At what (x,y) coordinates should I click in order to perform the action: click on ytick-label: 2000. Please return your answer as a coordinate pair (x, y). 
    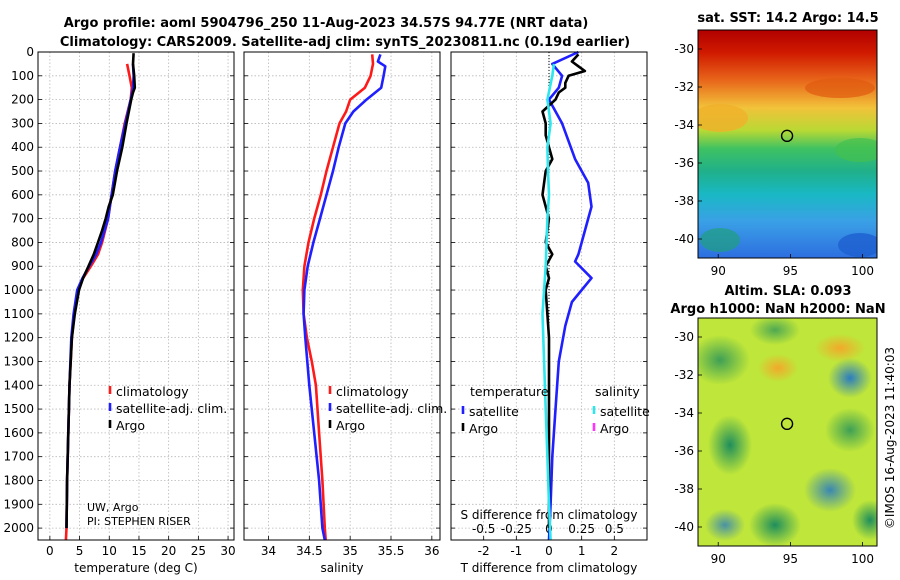
    Looking at the image, I should click on (18, 528).